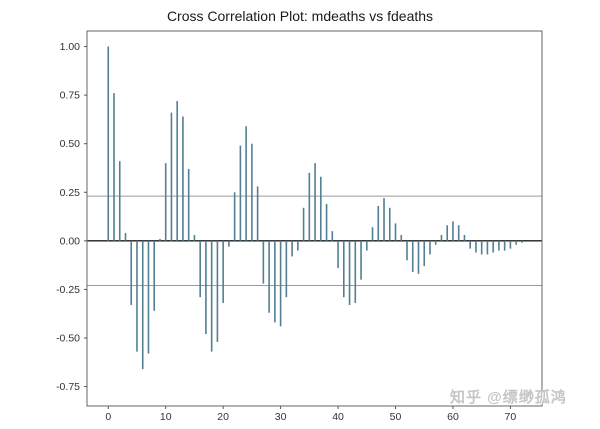  I want to click on watermark: 知乎 @缥缈孤鸿, so click(508, 397).